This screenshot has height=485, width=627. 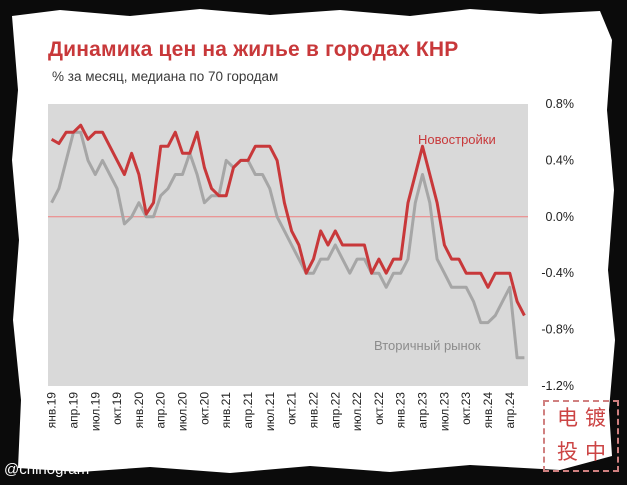 I want to click on seal-stamp: 电 镀 投 中, so click(x=582, y=436).